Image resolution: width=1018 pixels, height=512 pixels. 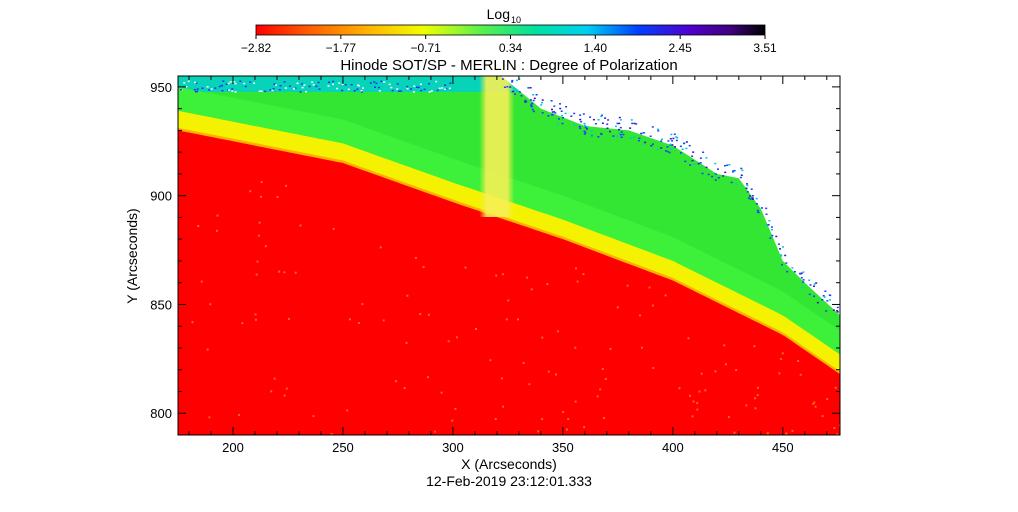 I want to click on colorbar-tick-label: 3.51, so click(x=765, y=48).